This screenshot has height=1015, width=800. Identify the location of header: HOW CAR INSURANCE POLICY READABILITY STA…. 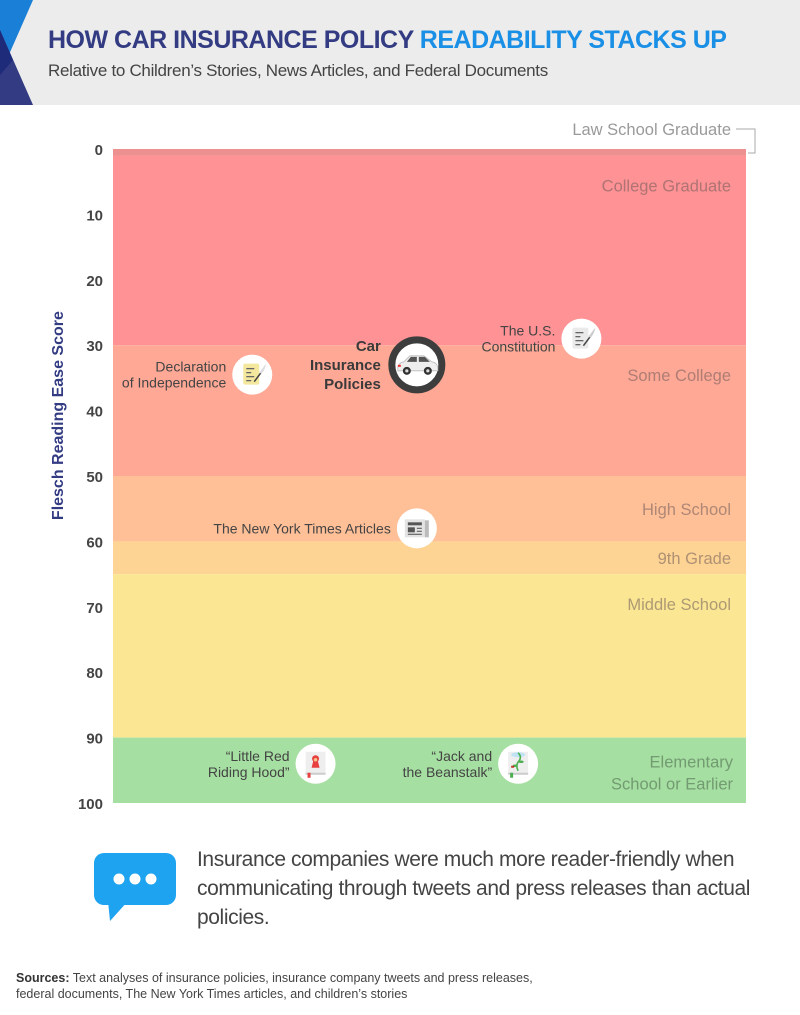
(400, 52).